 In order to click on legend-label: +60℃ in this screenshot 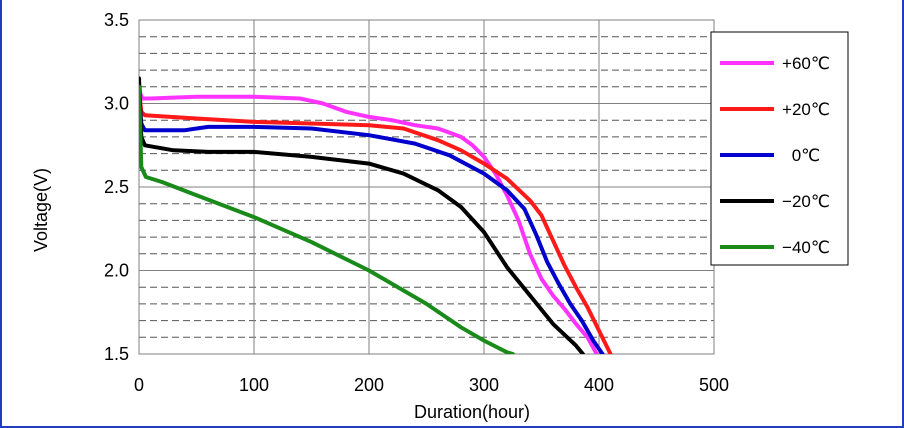, I will do `click(806, 63)`.